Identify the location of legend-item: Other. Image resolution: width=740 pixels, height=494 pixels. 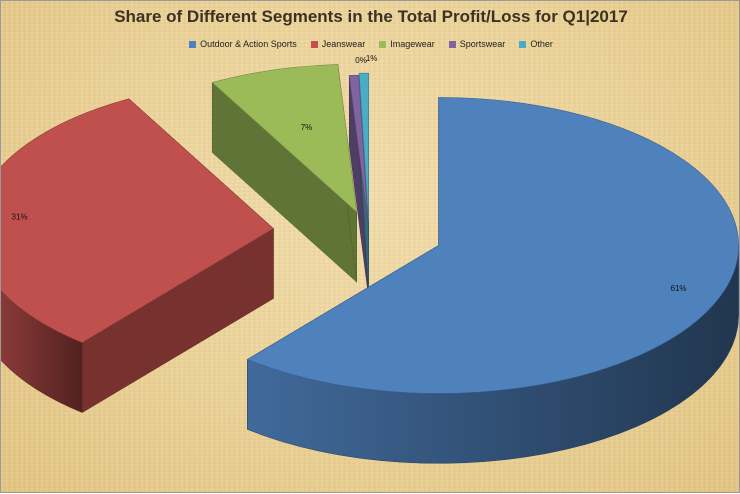
(536, 44).